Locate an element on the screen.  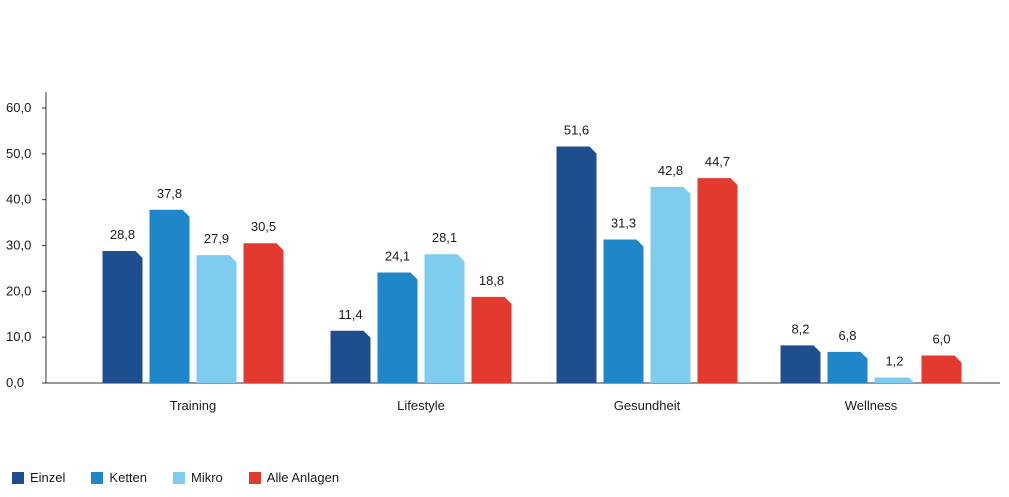
bar-gesundheit-alle-anlagen is located at coordinates (717, 280).